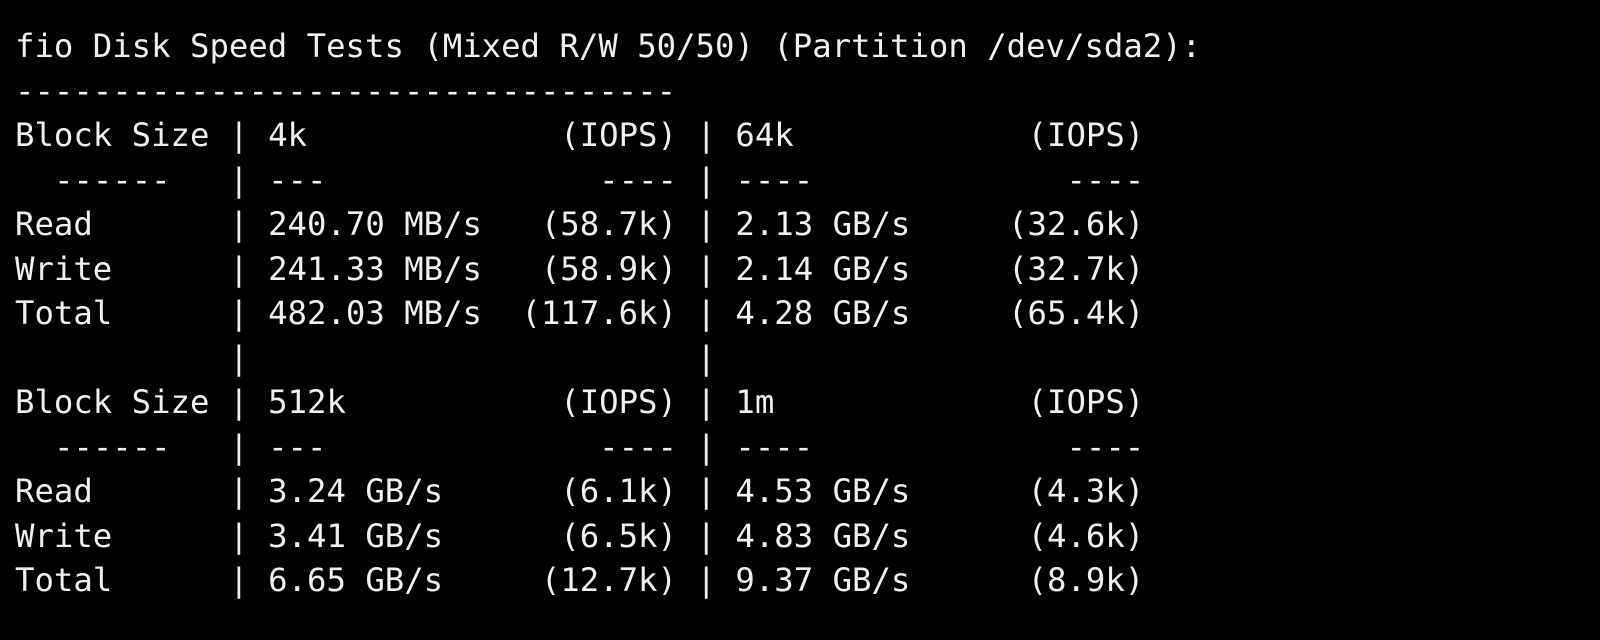 The height and width of the screenshot is (640, 1600). I want to click on data-cell: 240.70 MB/s, so click(375, 224).